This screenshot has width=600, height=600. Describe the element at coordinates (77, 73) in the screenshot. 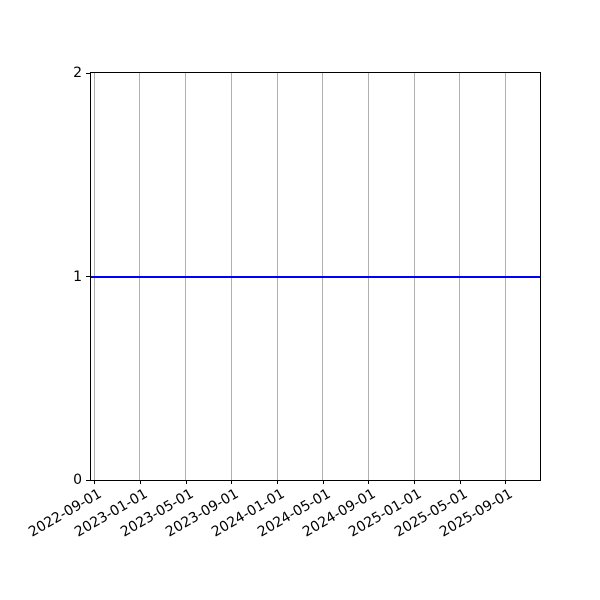

I see `y-tick-label: 2` at that location.